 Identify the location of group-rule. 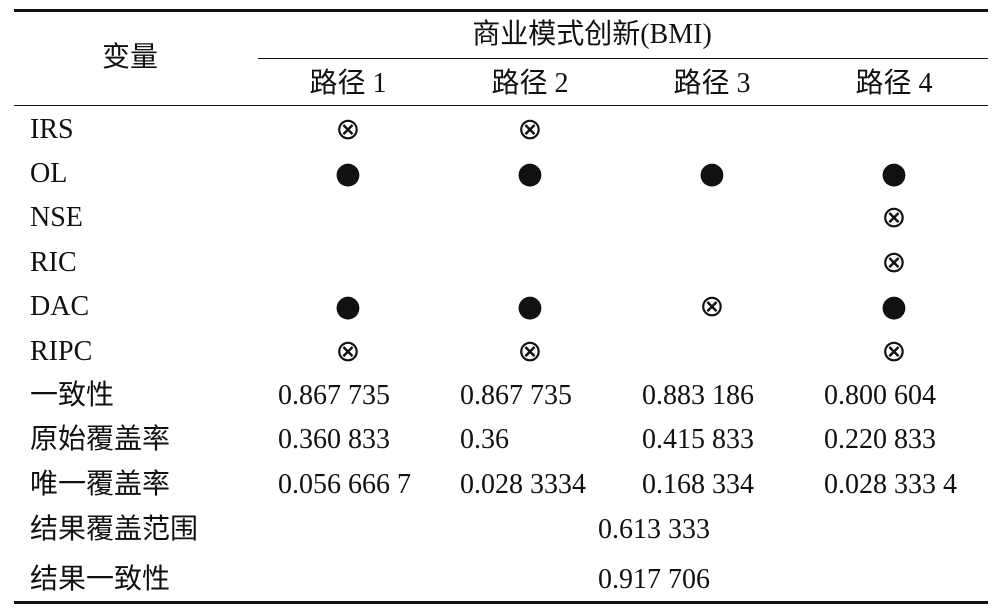
(623, 58).